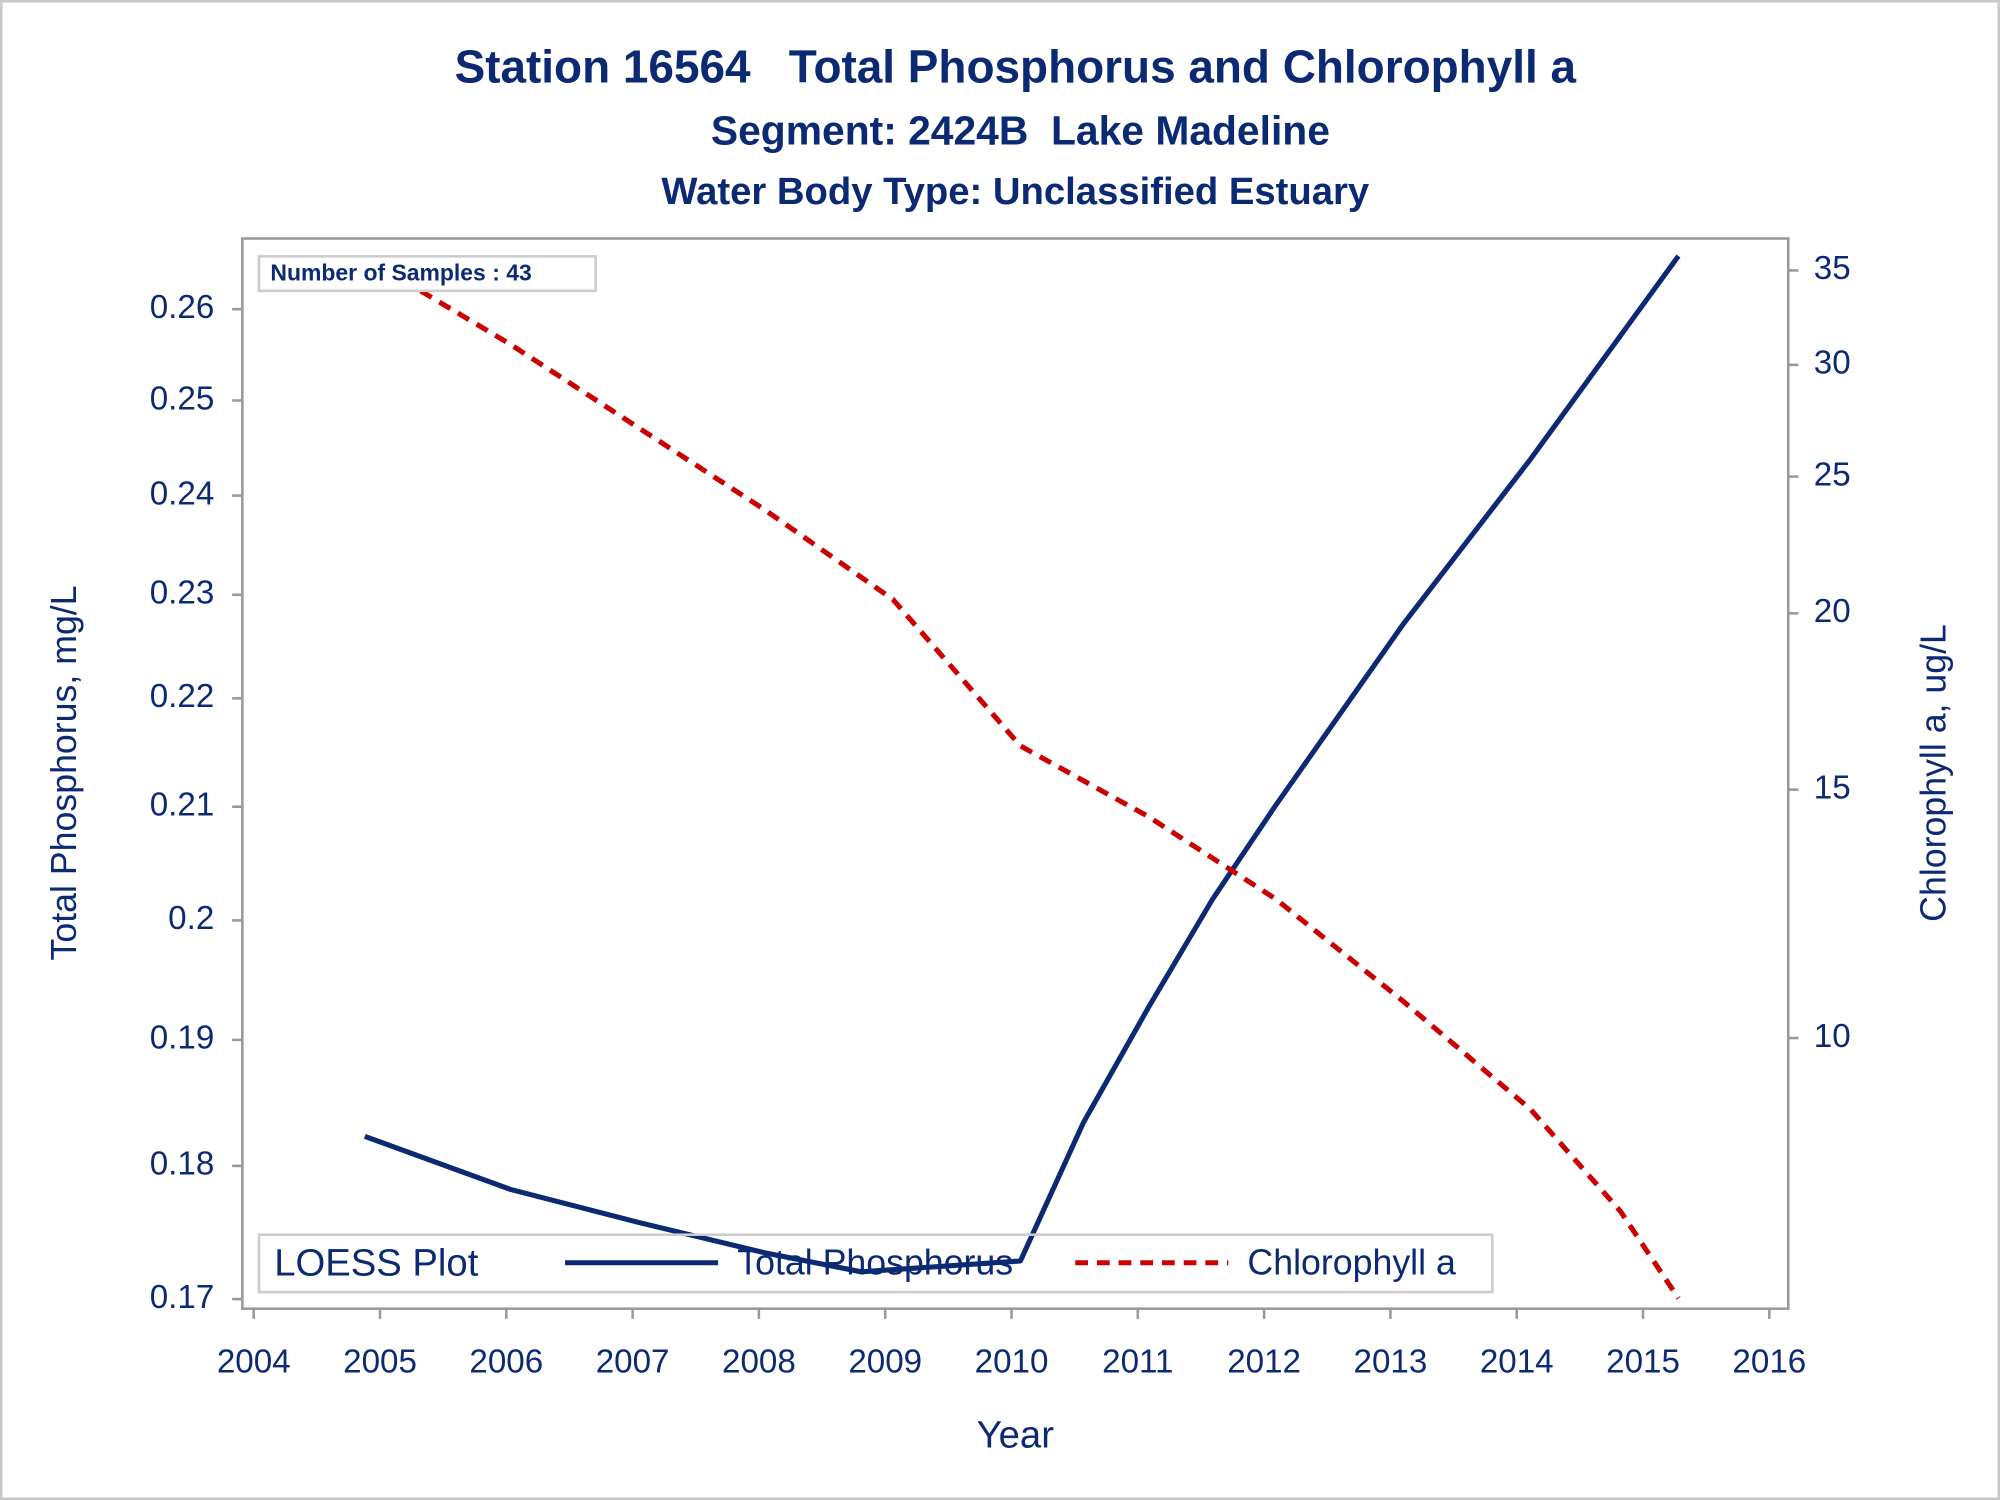 Image resolution: width=2000 pixels, height=1500 pixels. I want to click on subtitle: Water Body Type: Unclassified Estuary, so click(1015, 191).